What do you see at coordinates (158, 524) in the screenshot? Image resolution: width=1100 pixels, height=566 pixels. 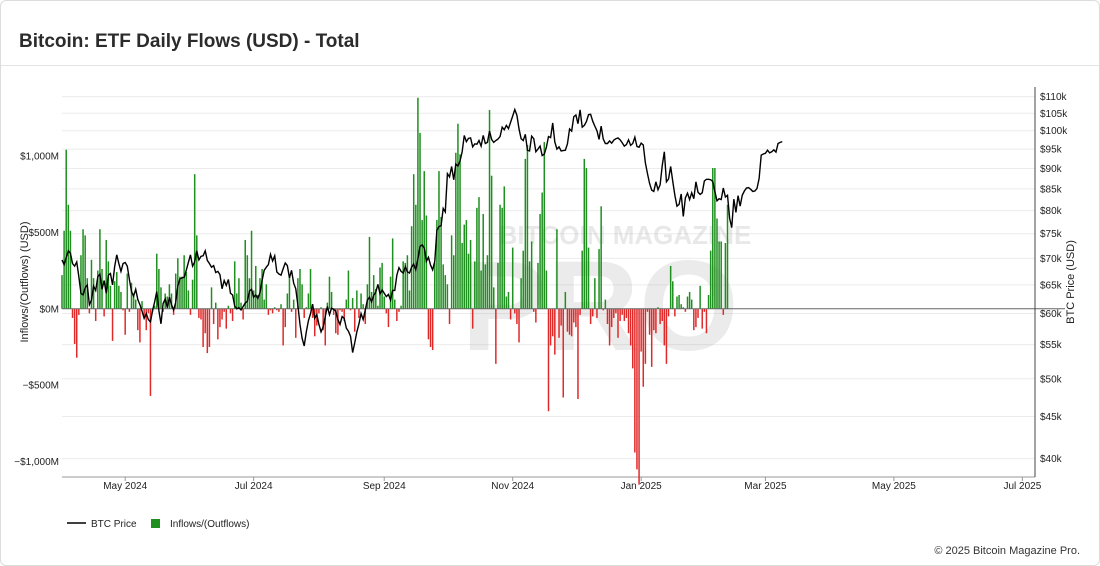 I see `legend: BTC Price Inflows/(Outflows)` at bounding box center [158, 524].